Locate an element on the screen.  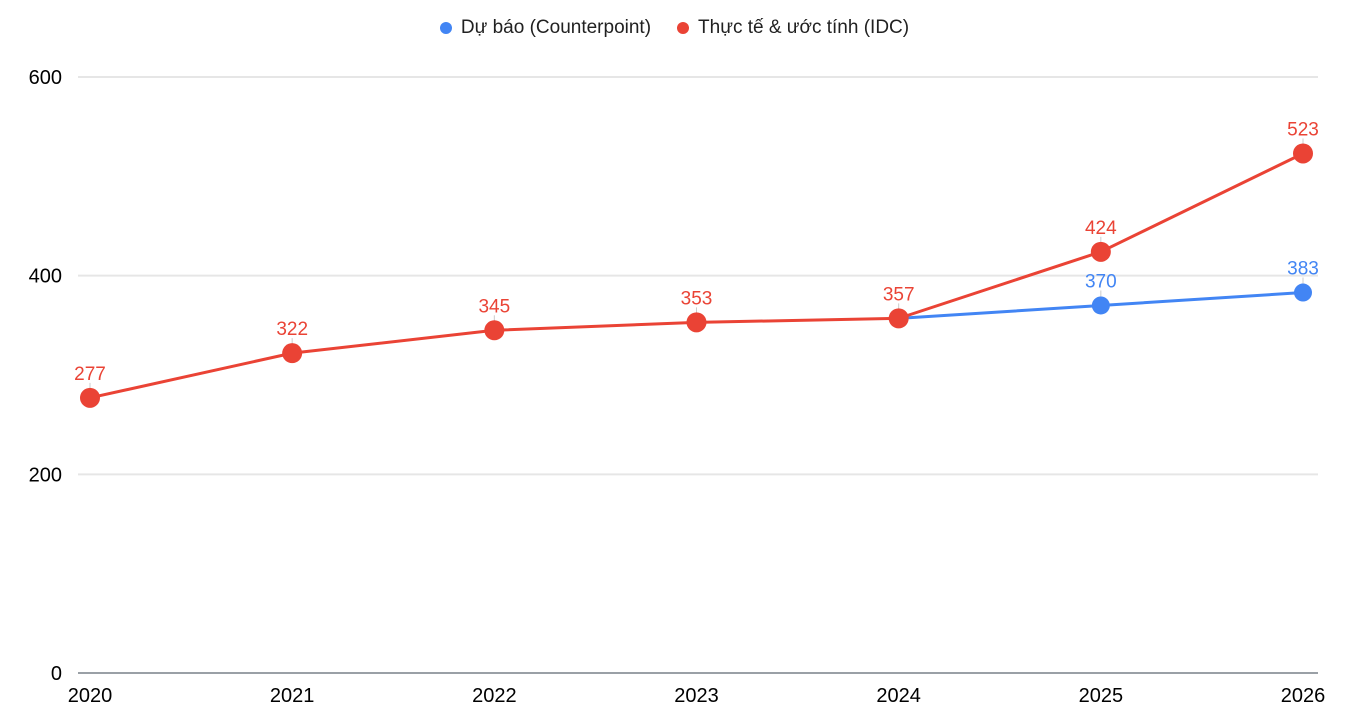
y-tick-label: 600 is located at coordinates (45, 78).